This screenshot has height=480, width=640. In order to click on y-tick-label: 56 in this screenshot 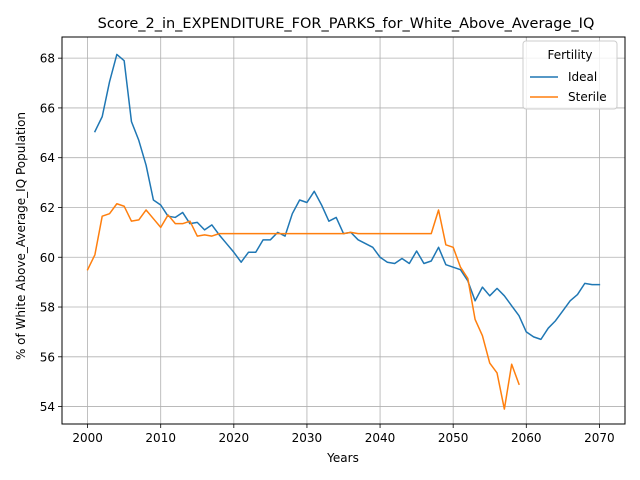, I will do `click(47, 357)`.